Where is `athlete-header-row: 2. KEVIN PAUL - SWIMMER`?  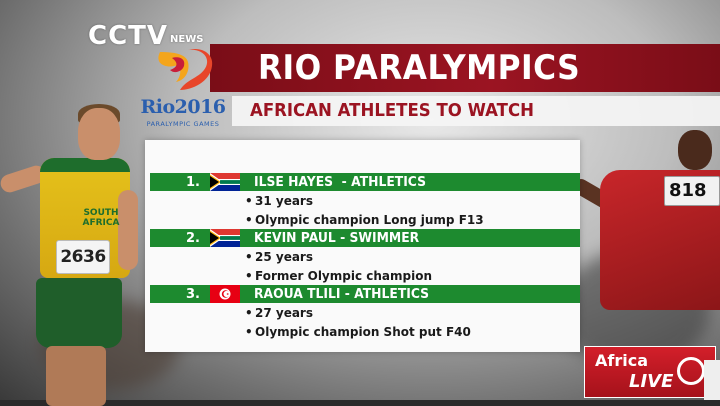 athlete-header-row: 2. KEVIN PAUL - SWIMMER is located at coordinates (365, 238).